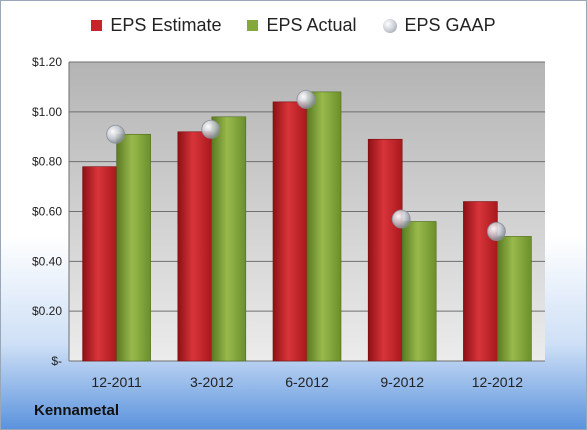 Image resolution: width=587 pixels, height=430 pixels. I want to click on legend-swatch-eps-estimate, so click(97, 25).